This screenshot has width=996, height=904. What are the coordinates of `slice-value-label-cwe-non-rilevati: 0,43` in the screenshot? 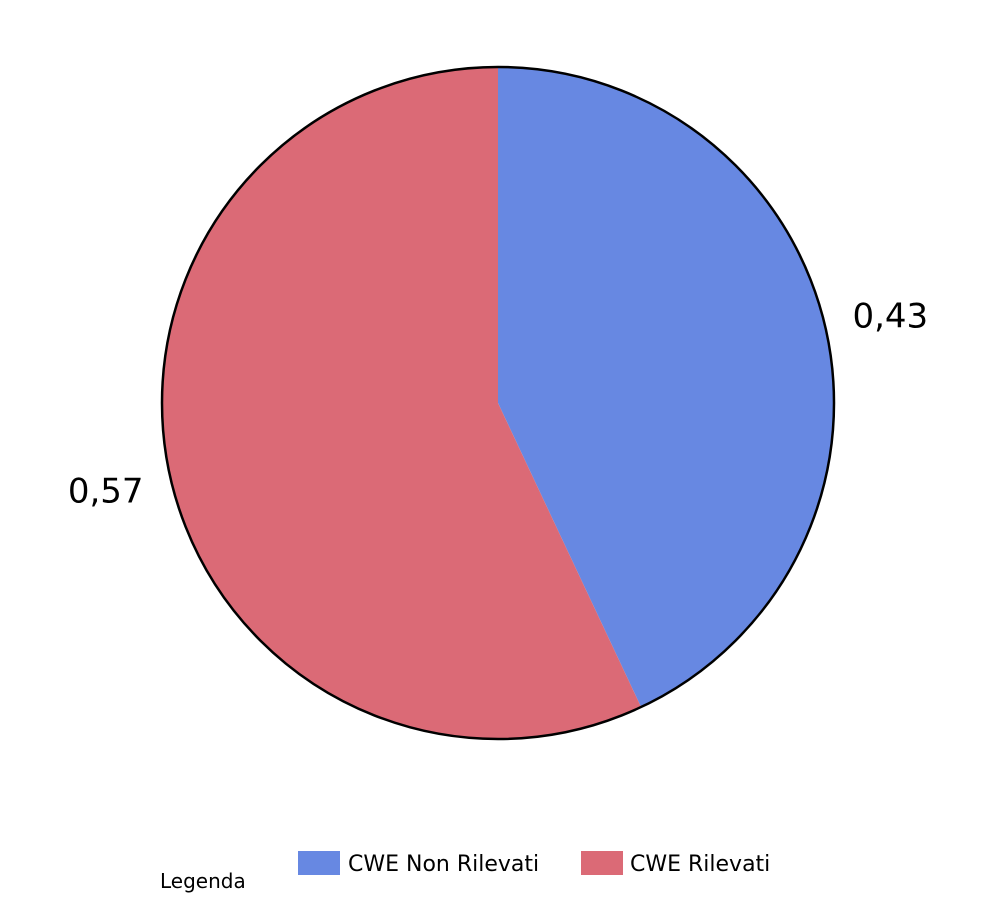 It's located at (890, 316).